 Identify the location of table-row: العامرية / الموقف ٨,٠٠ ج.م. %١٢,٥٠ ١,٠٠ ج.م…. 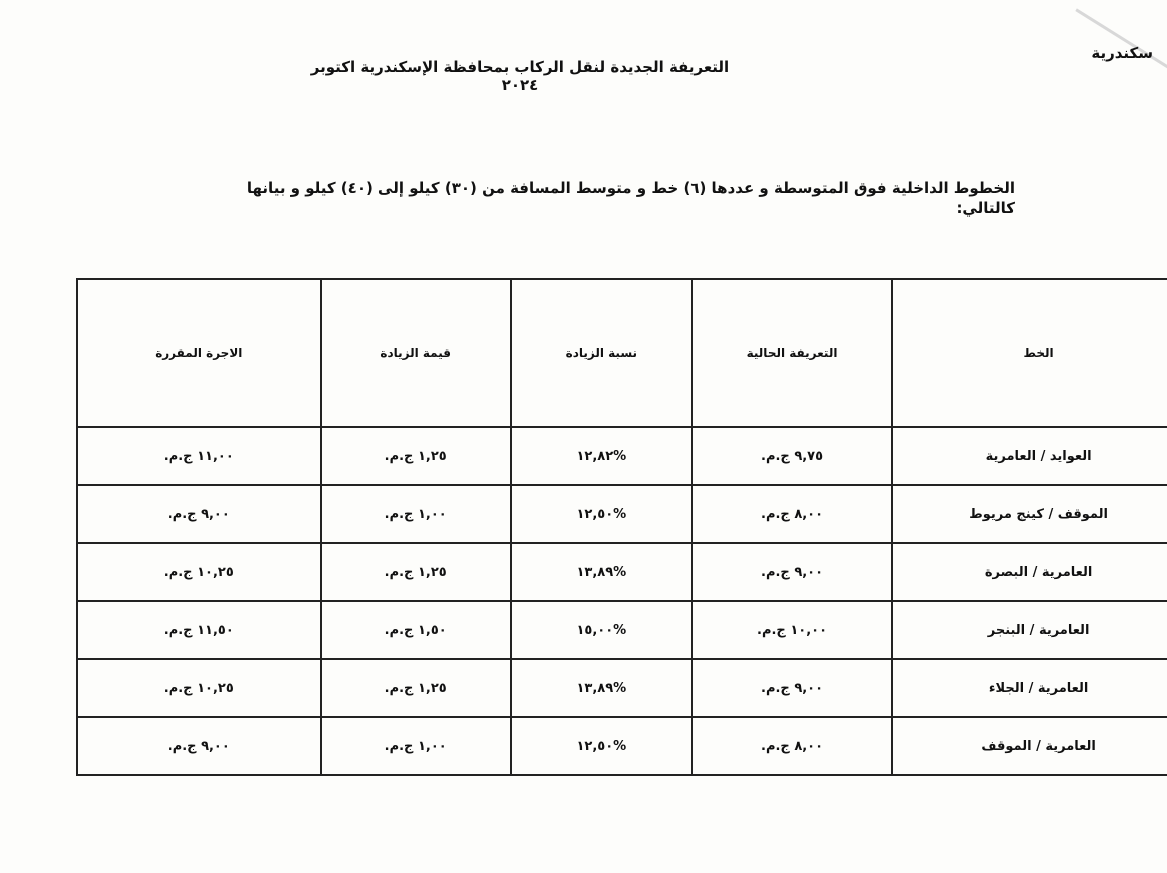
(621, 746).